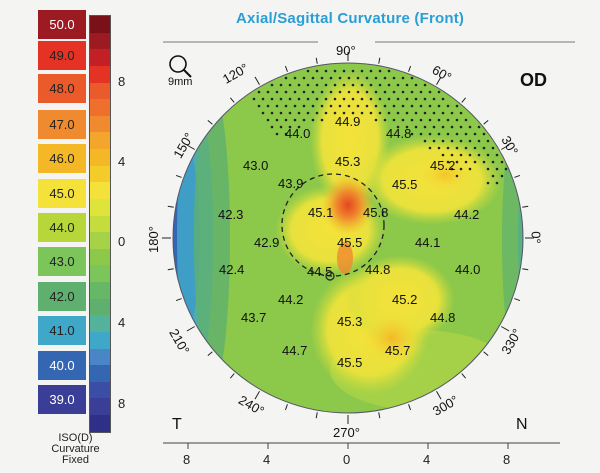 The image size is (600, 473). I want to click on map-value: 44.8, so click(443, 317).